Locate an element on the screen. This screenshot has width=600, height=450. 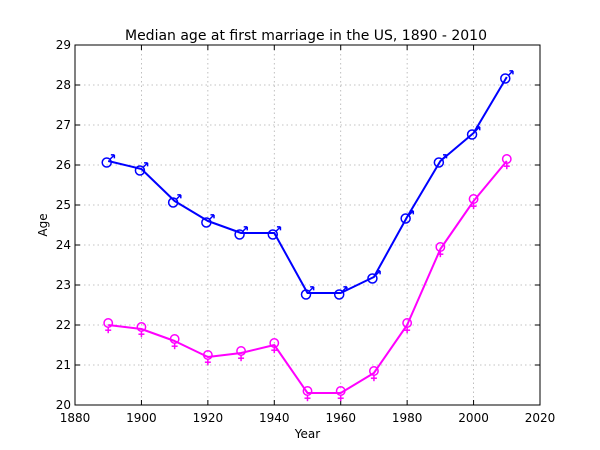
y-tick-label: 29 is located at coordinates (63, 45).